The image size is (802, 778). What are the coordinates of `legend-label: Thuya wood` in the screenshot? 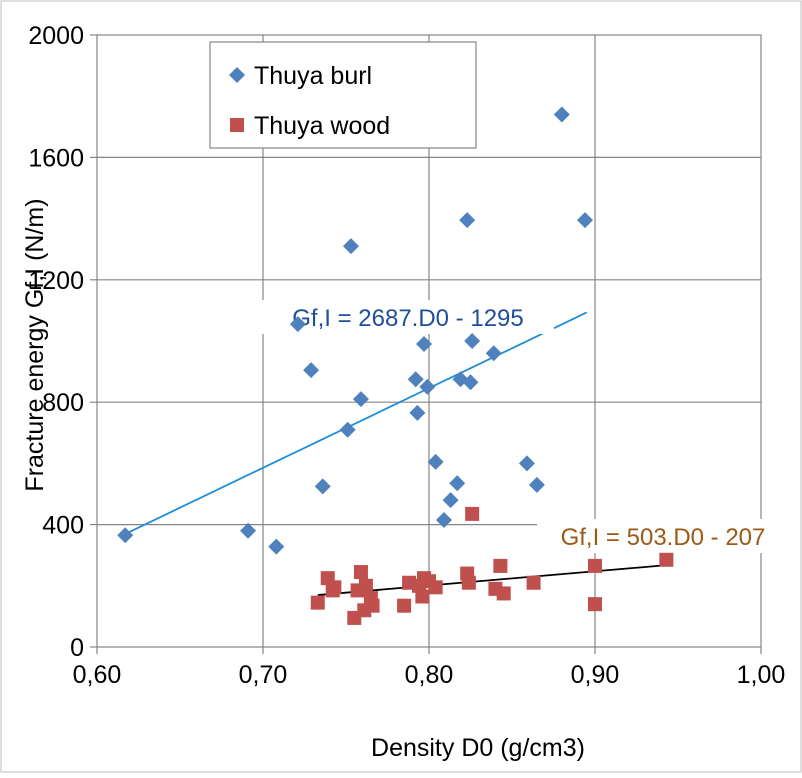 It's located at (322, 126).